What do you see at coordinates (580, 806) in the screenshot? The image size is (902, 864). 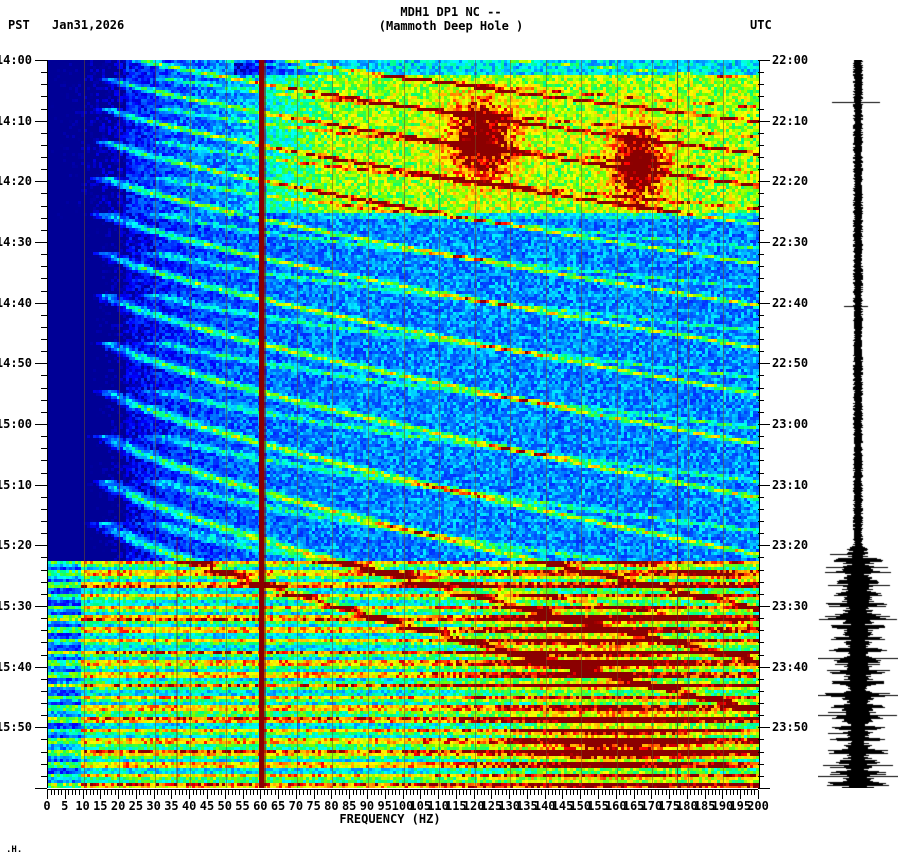 I see `freq-label: 150` at bounding box center [580, 806].